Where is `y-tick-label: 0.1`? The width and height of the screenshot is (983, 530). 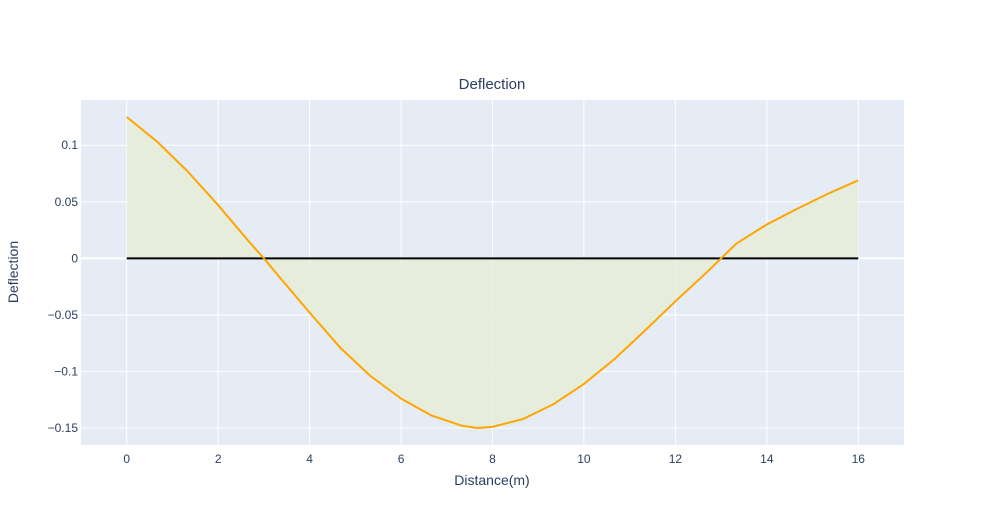
y-tick-label: 0.1 is located at coordinates (69, 145).